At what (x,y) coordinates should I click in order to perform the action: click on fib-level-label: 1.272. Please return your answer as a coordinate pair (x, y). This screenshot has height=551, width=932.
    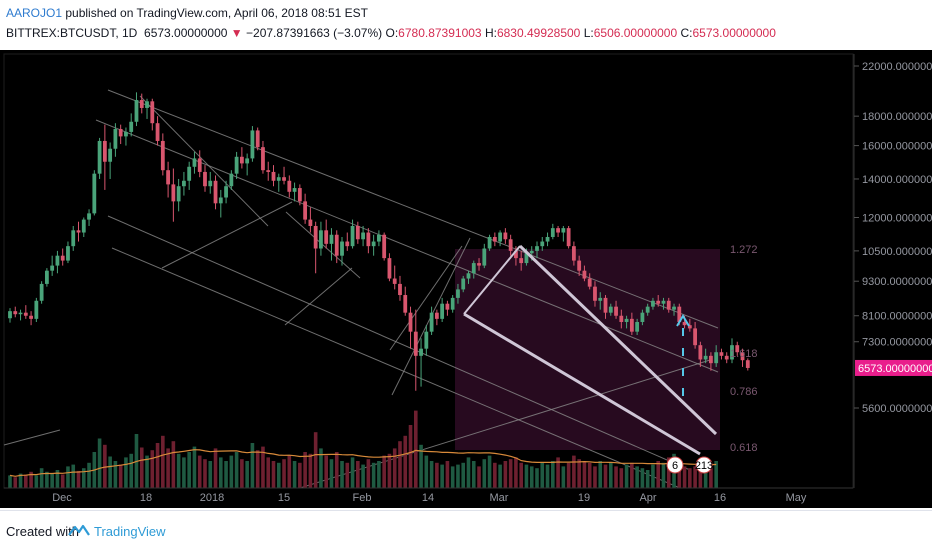
    Looking at the image, I should click on (744, 250).